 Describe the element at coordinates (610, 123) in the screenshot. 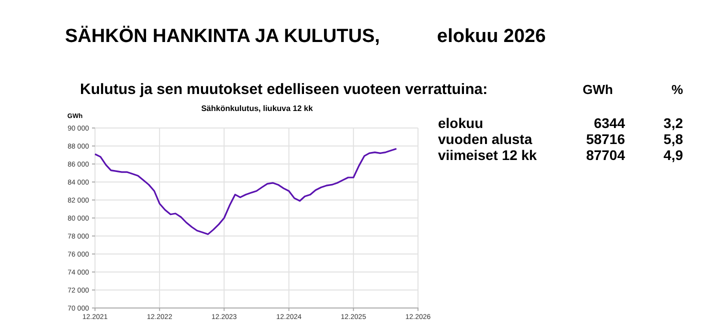

I see `text: 6344` at that location.